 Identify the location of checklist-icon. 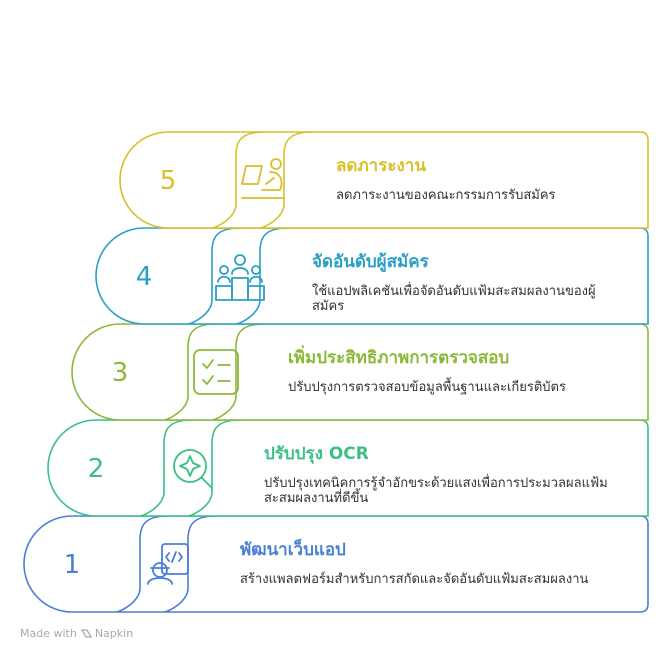
(216, 372).